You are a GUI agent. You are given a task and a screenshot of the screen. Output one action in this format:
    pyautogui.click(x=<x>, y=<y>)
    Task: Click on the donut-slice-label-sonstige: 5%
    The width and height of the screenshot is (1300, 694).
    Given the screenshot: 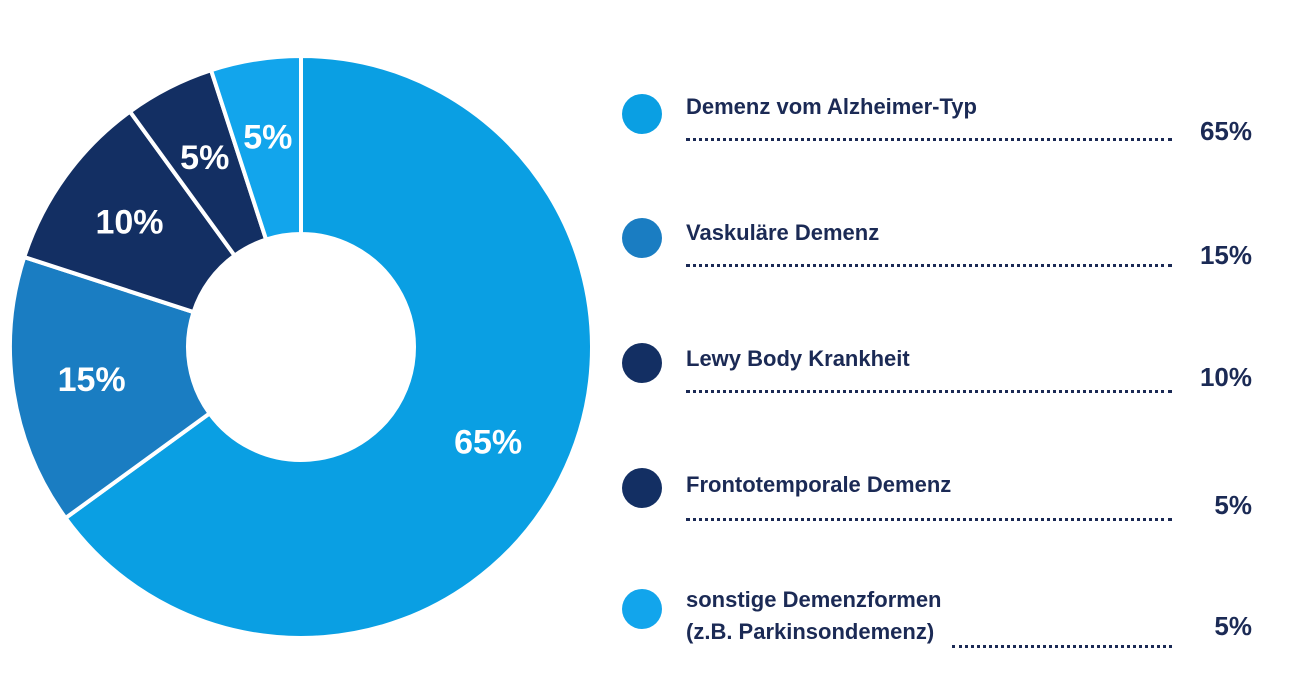 What is the action you would take?
    pyautogui.click(x=267, y=138)
    